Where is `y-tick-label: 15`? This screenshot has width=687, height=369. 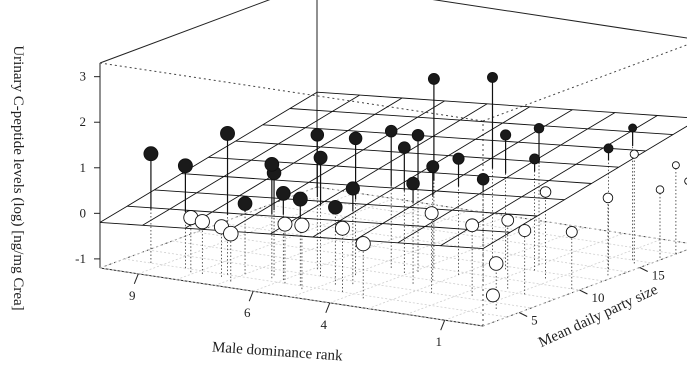 y-tick-label: 15 is located at coordinates (658, 275).